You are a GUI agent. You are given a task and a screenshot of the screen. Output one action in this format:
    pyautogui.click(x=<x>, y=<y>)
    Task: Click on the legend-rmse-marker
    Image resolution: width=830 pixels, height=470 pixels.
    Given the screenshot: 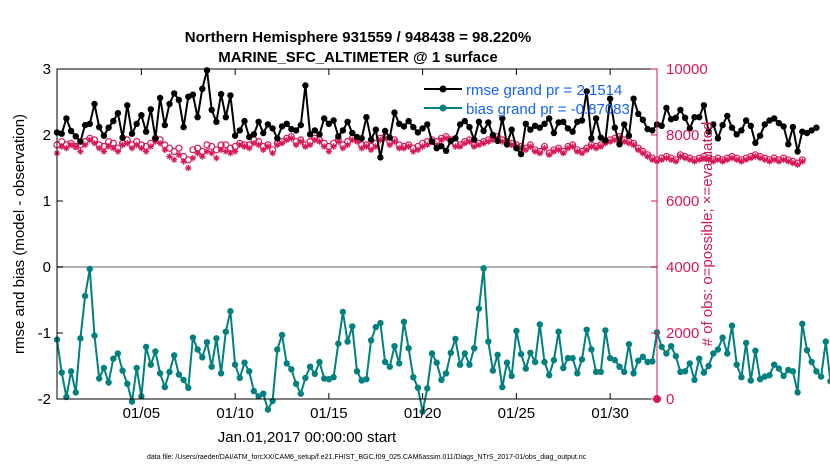 What is the action you would take?
    pyautogui.click(x=443, y=89)
    